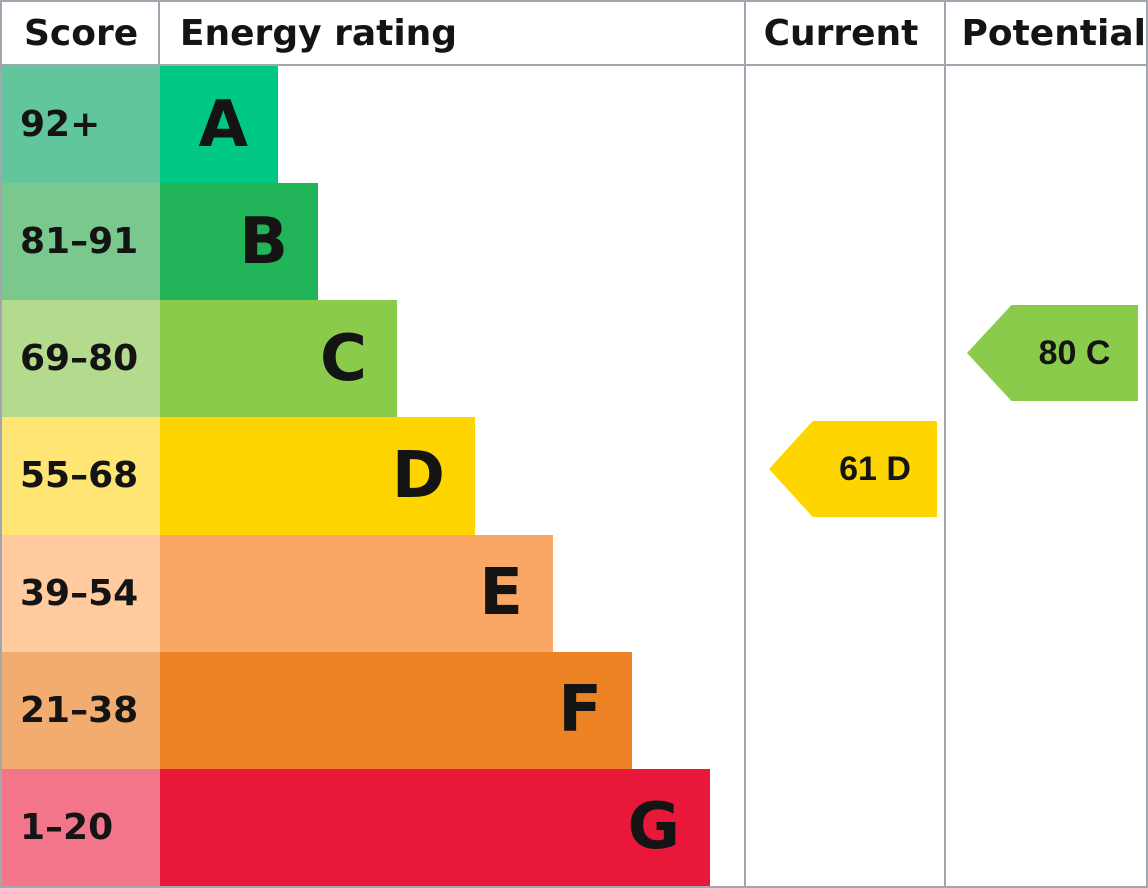  What do you see at coordinates (278, 359) in the screenshot?
I see `band-bar-c: C` at bounding box center [278, 359].